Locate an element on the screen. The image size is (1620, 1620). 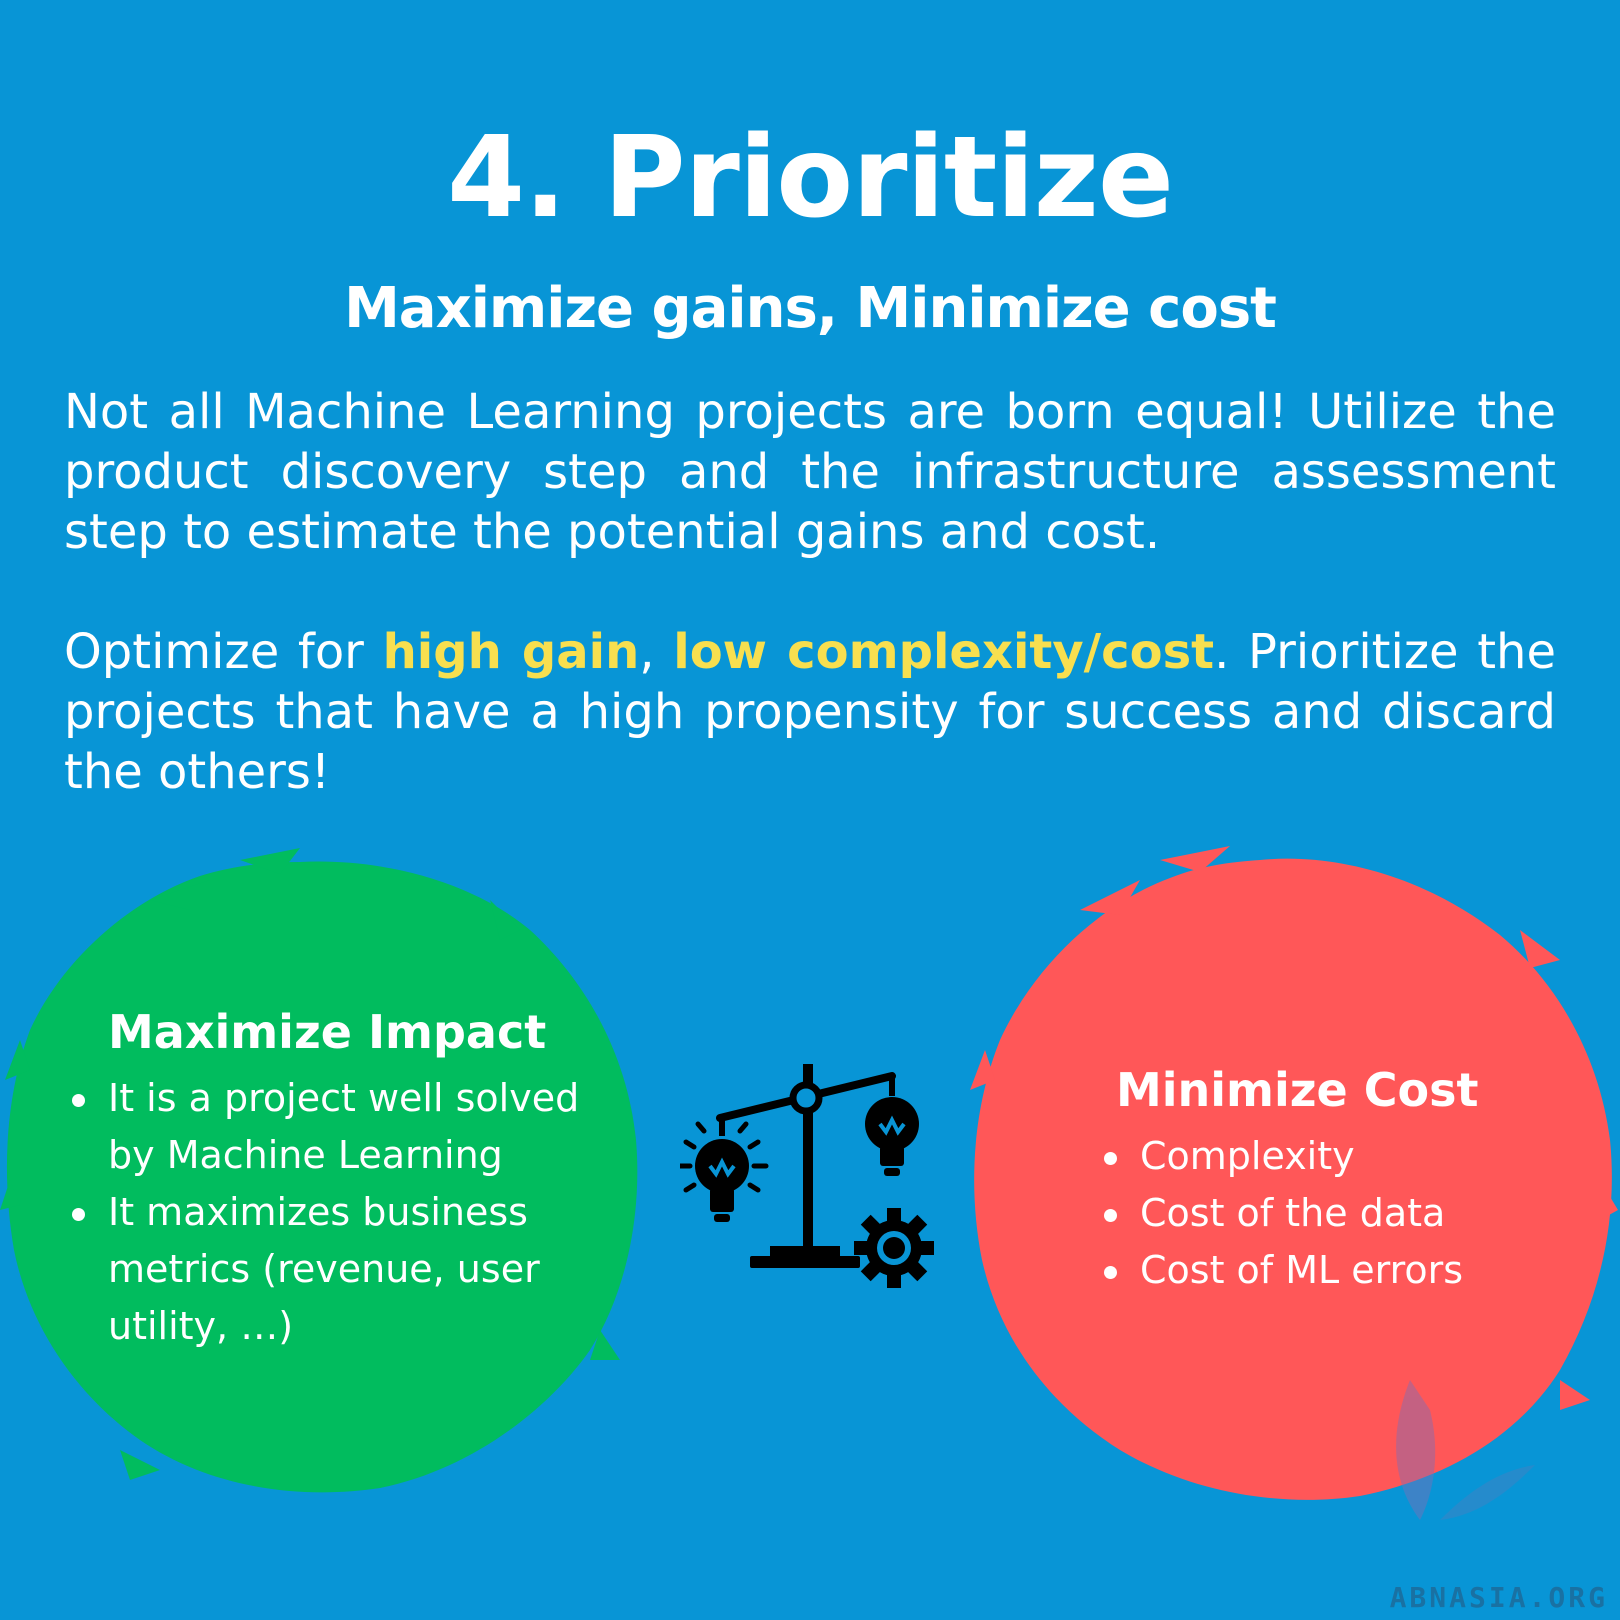
highlight-low-cost: low complexity/cost is located at coordinates (944, 652).